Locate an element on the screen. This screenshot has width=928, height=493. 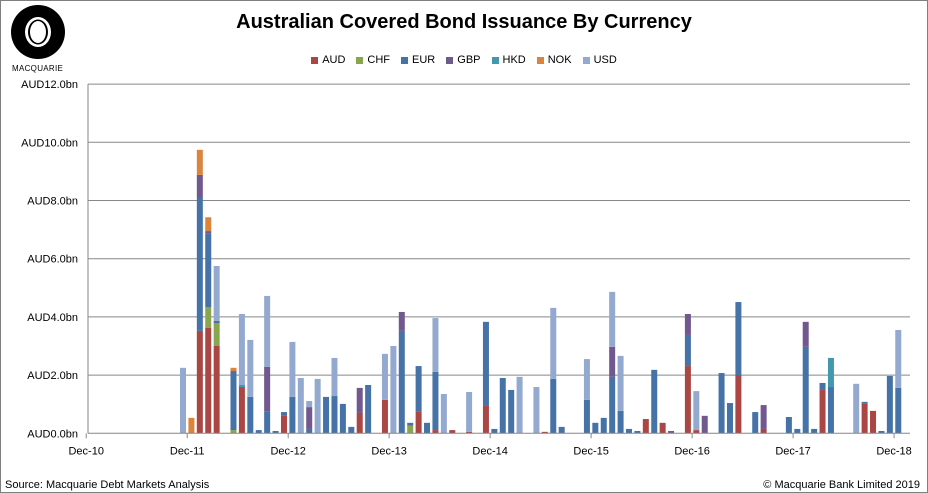
legend-label: NOK is located at coordinates (559, 60).